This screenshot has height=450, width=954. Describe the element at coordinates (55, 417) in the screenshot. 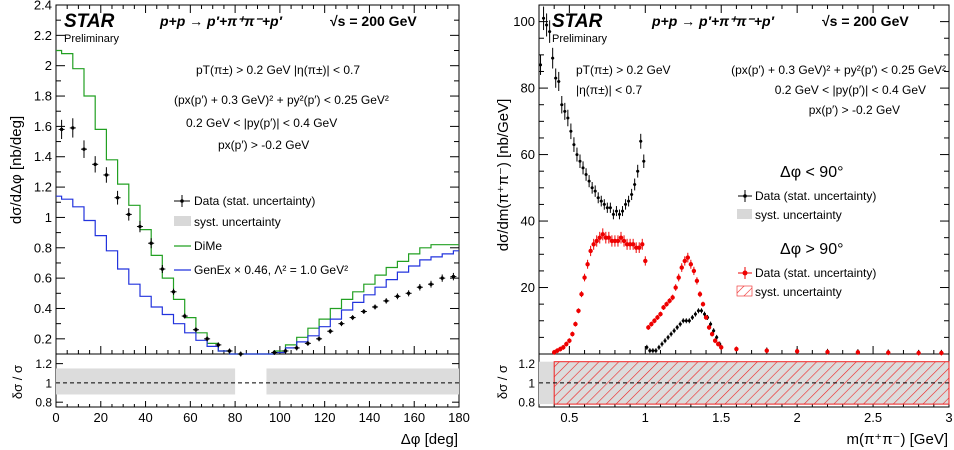

I see `left-x-tick-label: 0` at that location.